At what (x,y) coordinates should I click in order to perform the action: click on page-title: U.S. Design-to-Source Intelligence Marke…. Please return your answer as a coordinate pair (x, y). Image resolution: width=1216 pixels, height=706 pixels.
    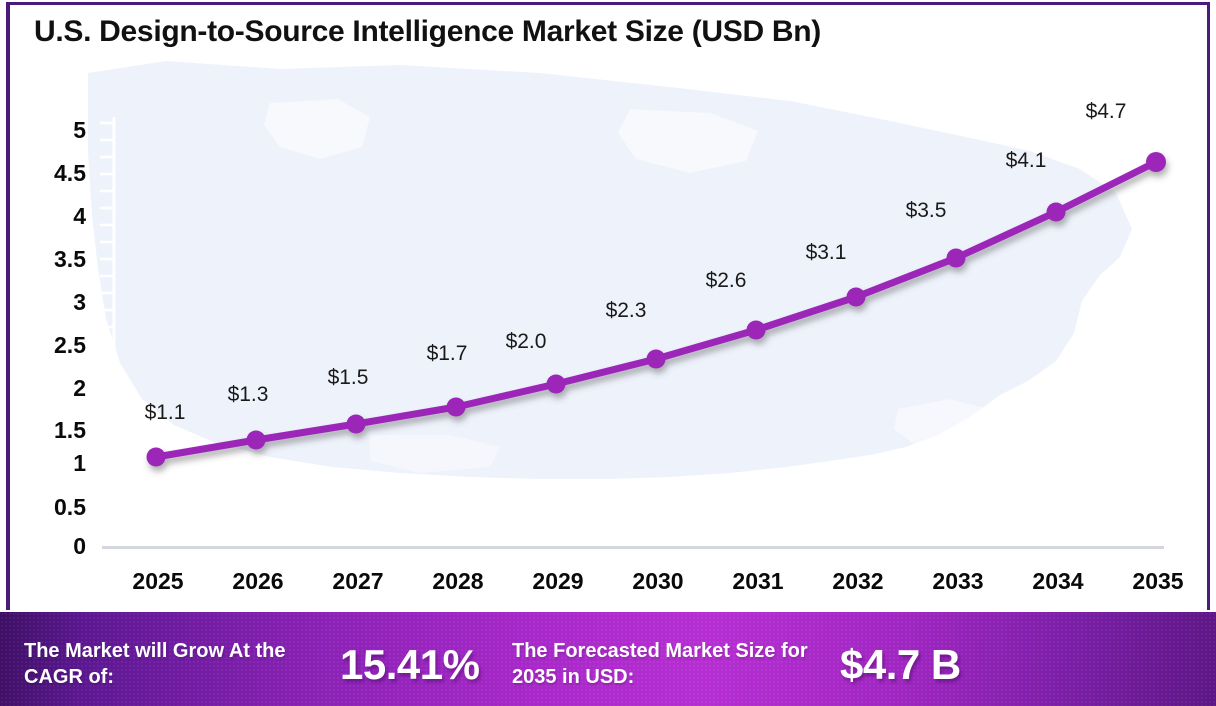
    Looking at the image, I should click on (427, 31).